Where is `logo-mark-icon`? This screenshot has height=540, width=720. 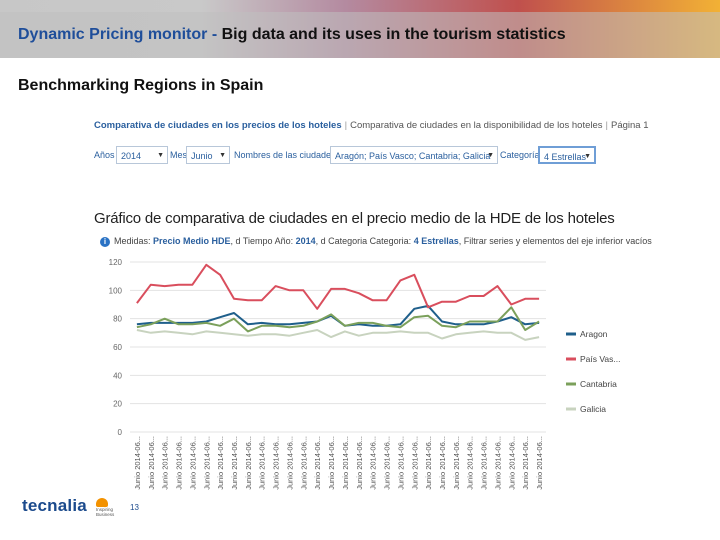 logo-mark-icon is located at coordinates (102, 502).